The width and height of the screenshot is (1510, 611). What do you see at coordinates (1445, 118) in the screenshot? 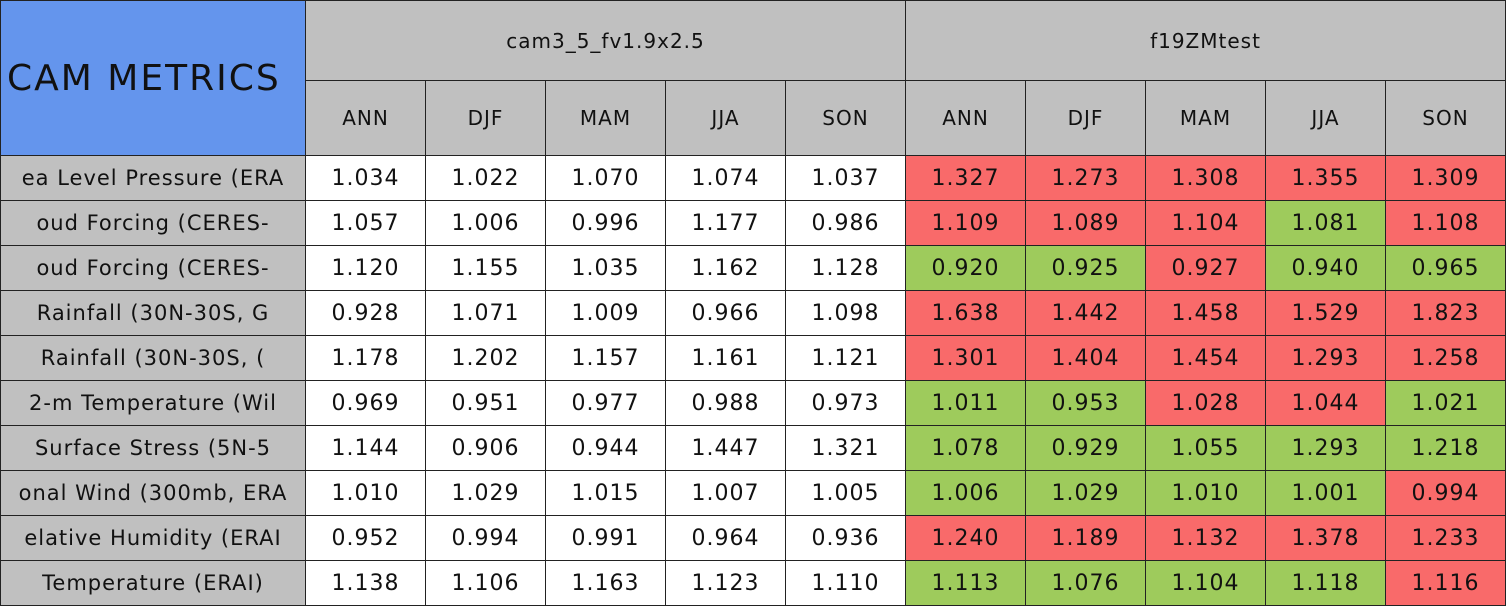
I see `season-header: SON` at bounding box center [1445, 118].